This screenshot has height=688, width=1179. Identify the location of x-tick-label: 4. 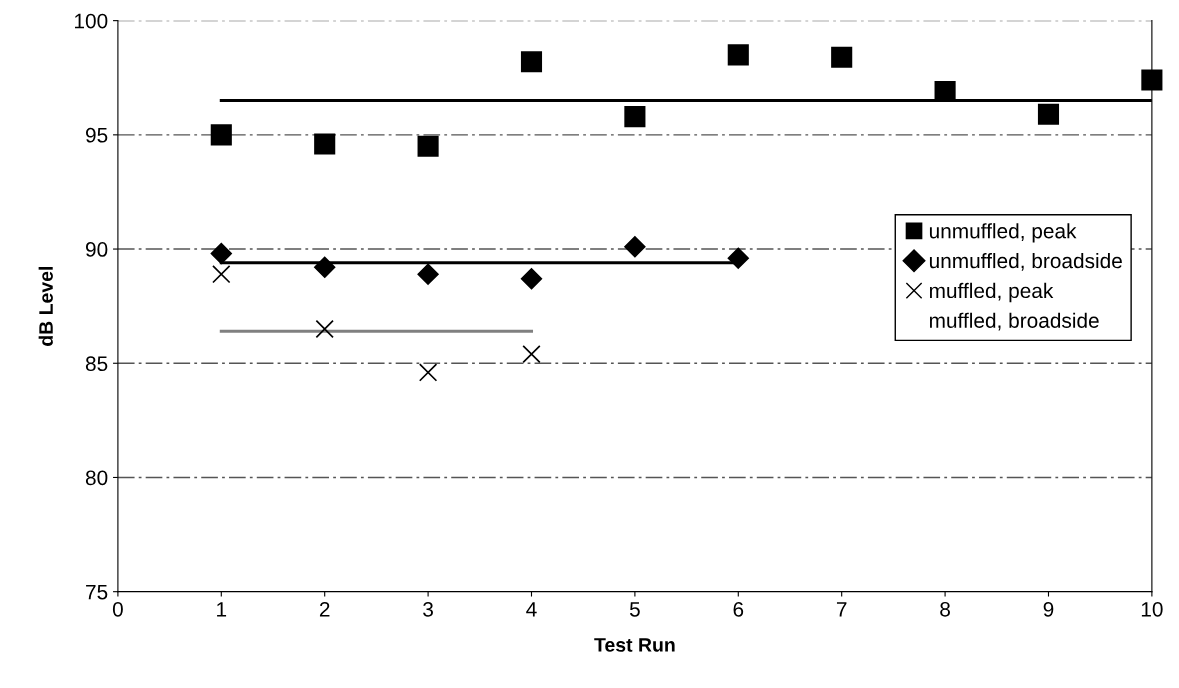
(531, 609).